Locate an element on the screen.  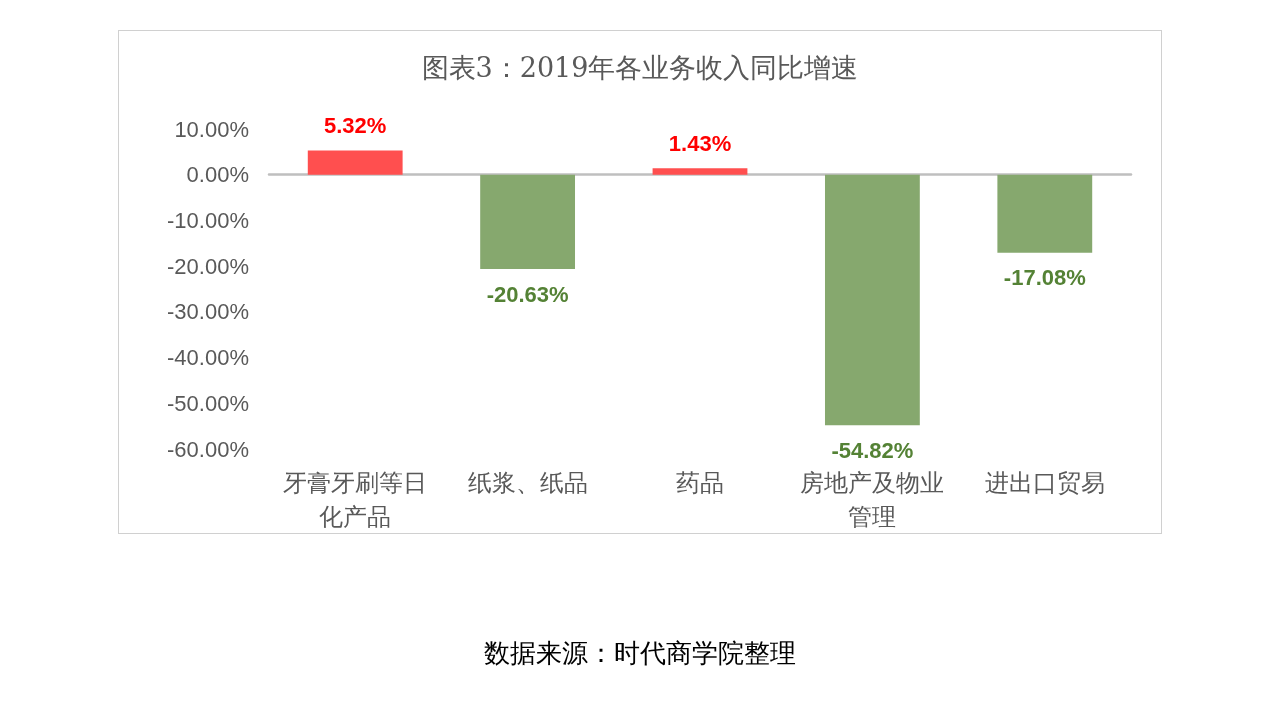
x-tick-label: 房地产及物业管理 is located at coordinates (872, 499).